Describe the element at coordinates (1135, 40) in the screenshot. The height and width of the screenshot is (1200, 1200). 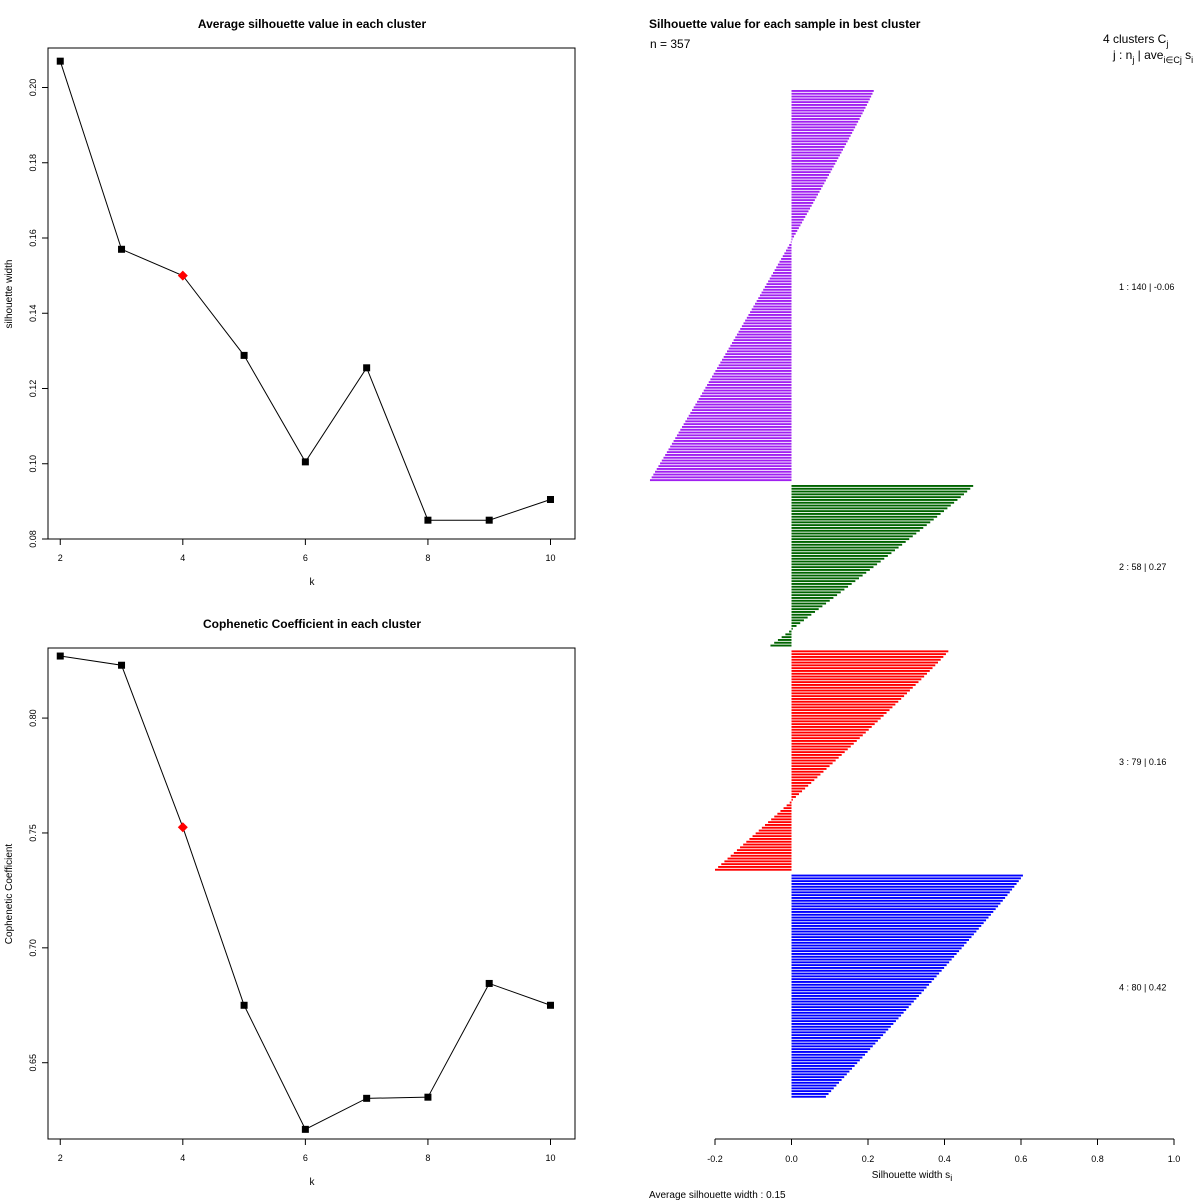
I see `cluster-count-header: 4 clusters Cj` at that location.